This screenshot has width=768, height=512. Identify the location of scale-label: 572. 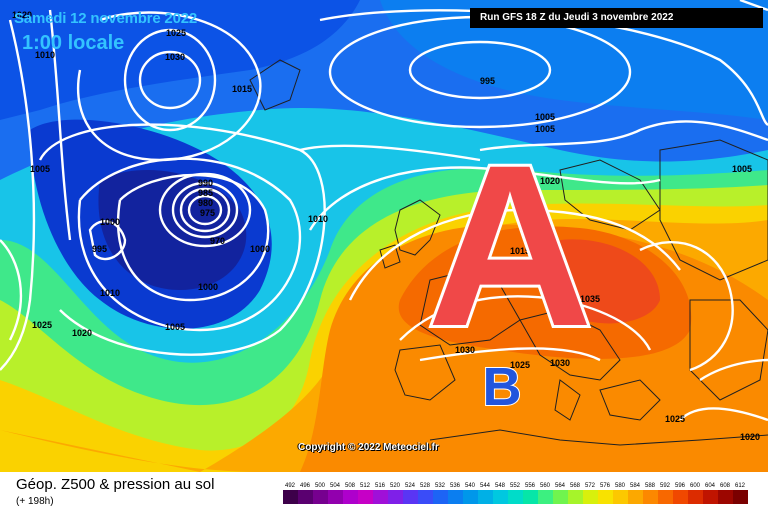
(590, 486).